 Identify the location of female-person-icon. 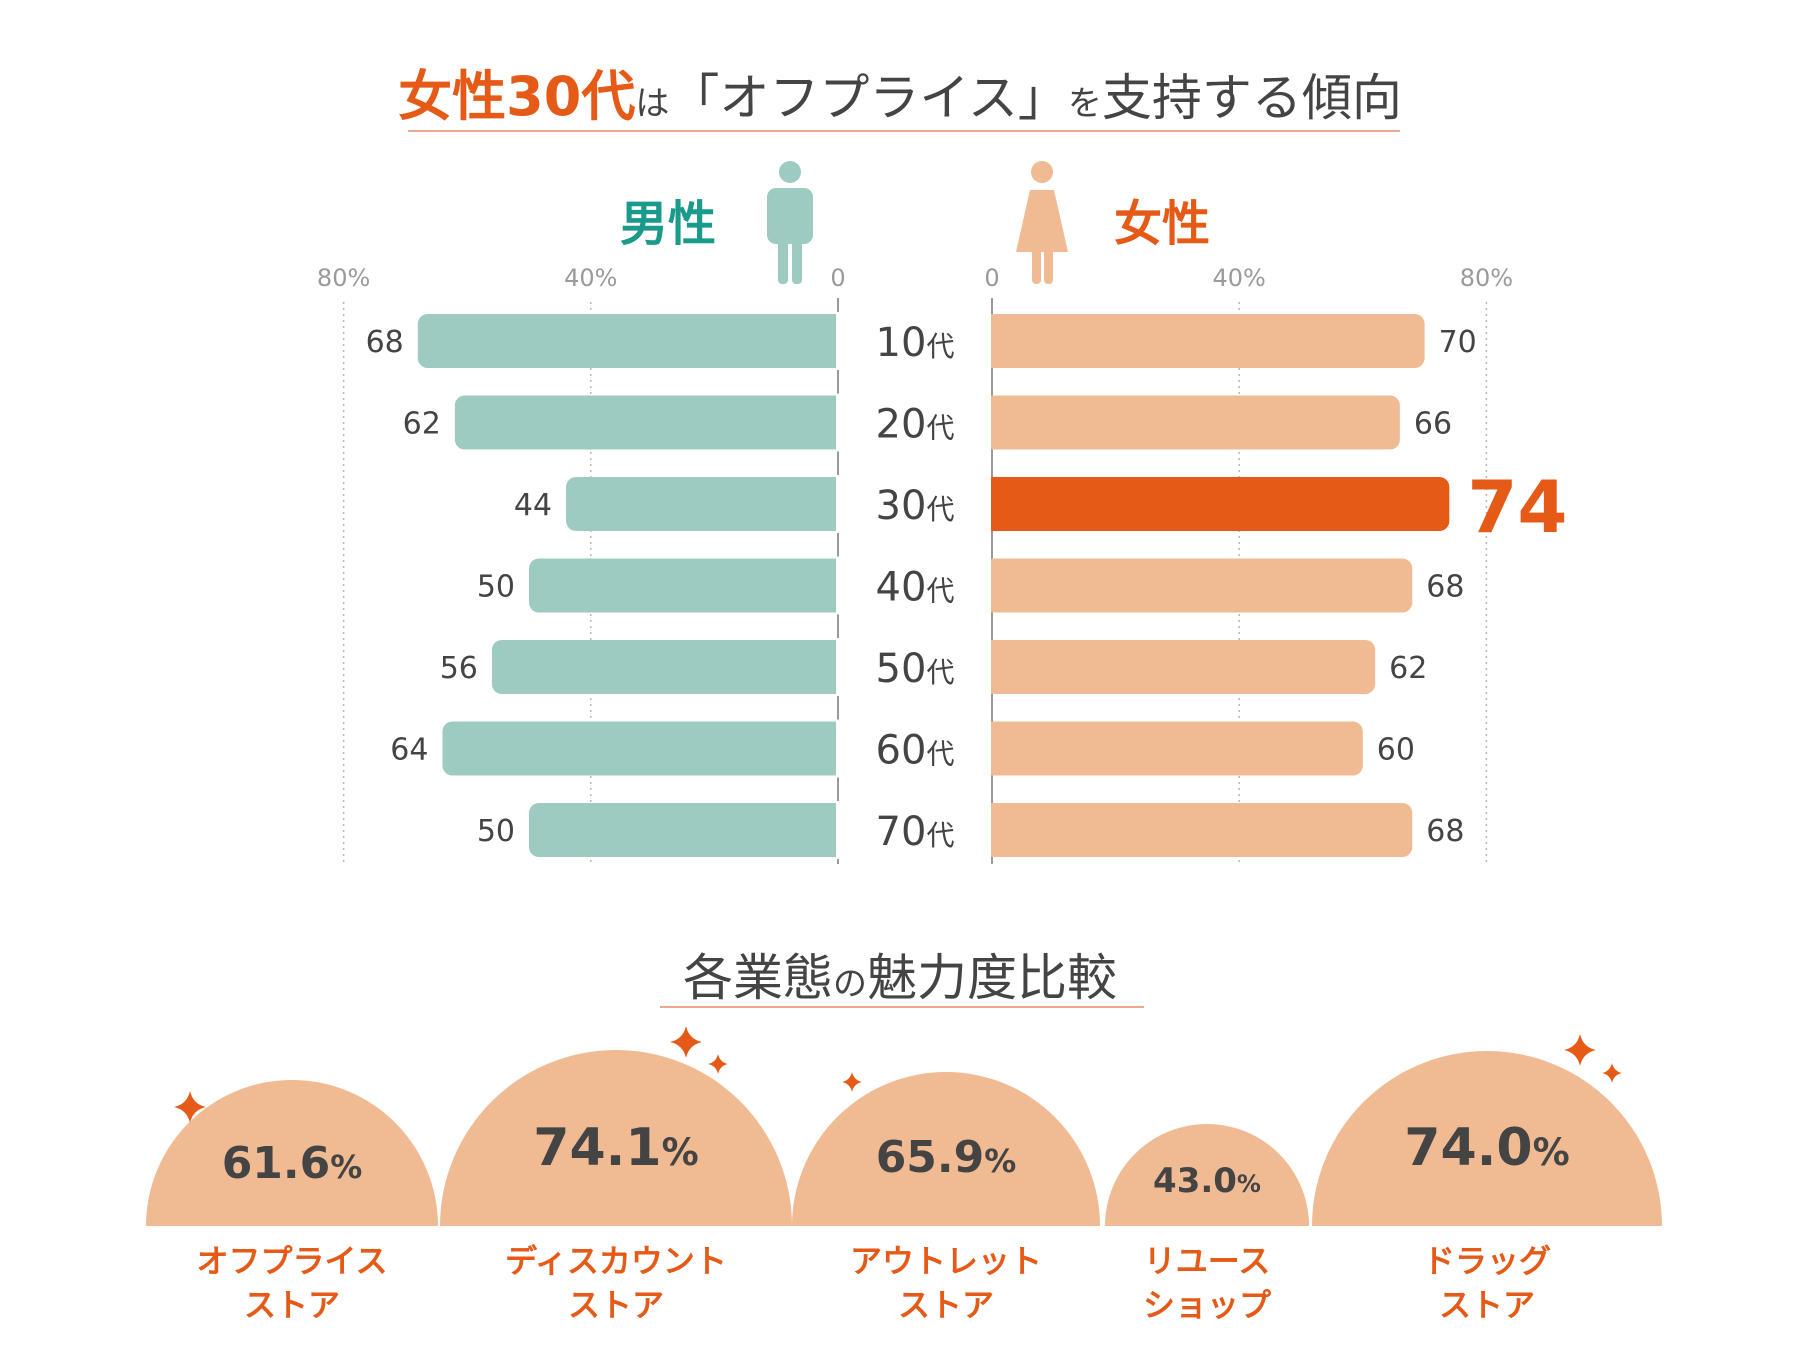
(1042, 222).